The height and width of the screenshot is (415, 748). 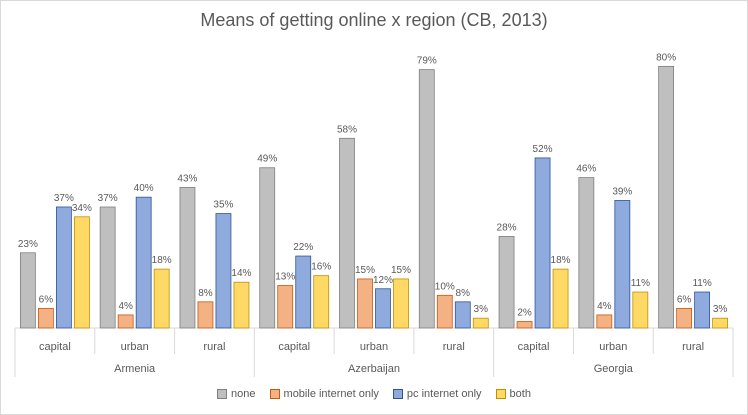 I want to click on data-label: 22%, so click(x=303, y=247).